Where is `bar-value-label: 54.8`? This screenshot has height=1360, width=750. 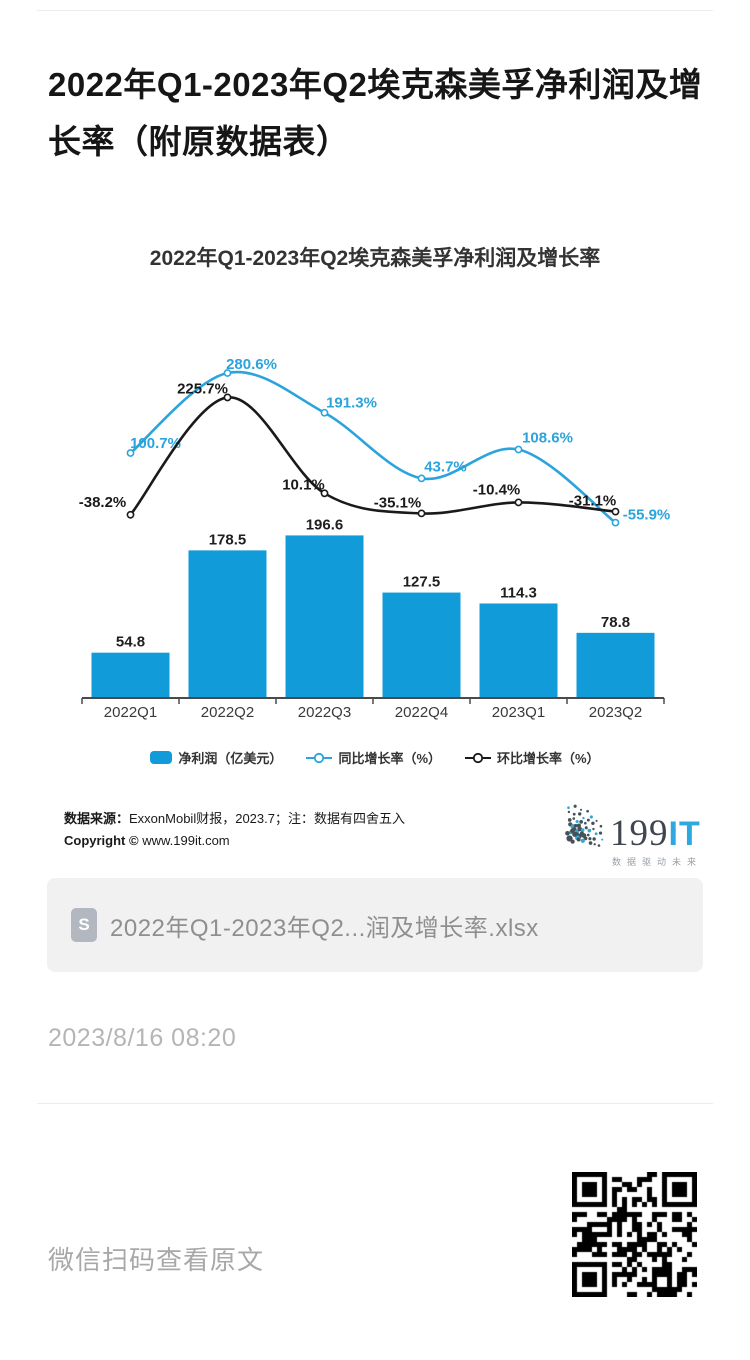
bar-value-label: 54.8 is located at coordinates (130, 642).